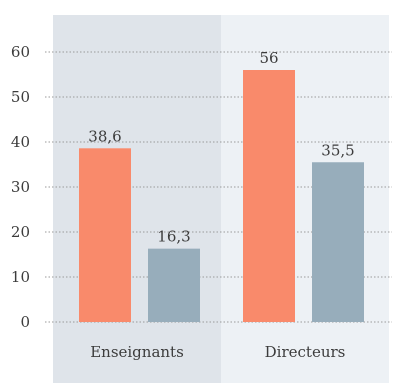  What do you see at coordinates (20, 52) in the screenshot?
I see `y-tick-label: 60` at bounding box center [20, 52].